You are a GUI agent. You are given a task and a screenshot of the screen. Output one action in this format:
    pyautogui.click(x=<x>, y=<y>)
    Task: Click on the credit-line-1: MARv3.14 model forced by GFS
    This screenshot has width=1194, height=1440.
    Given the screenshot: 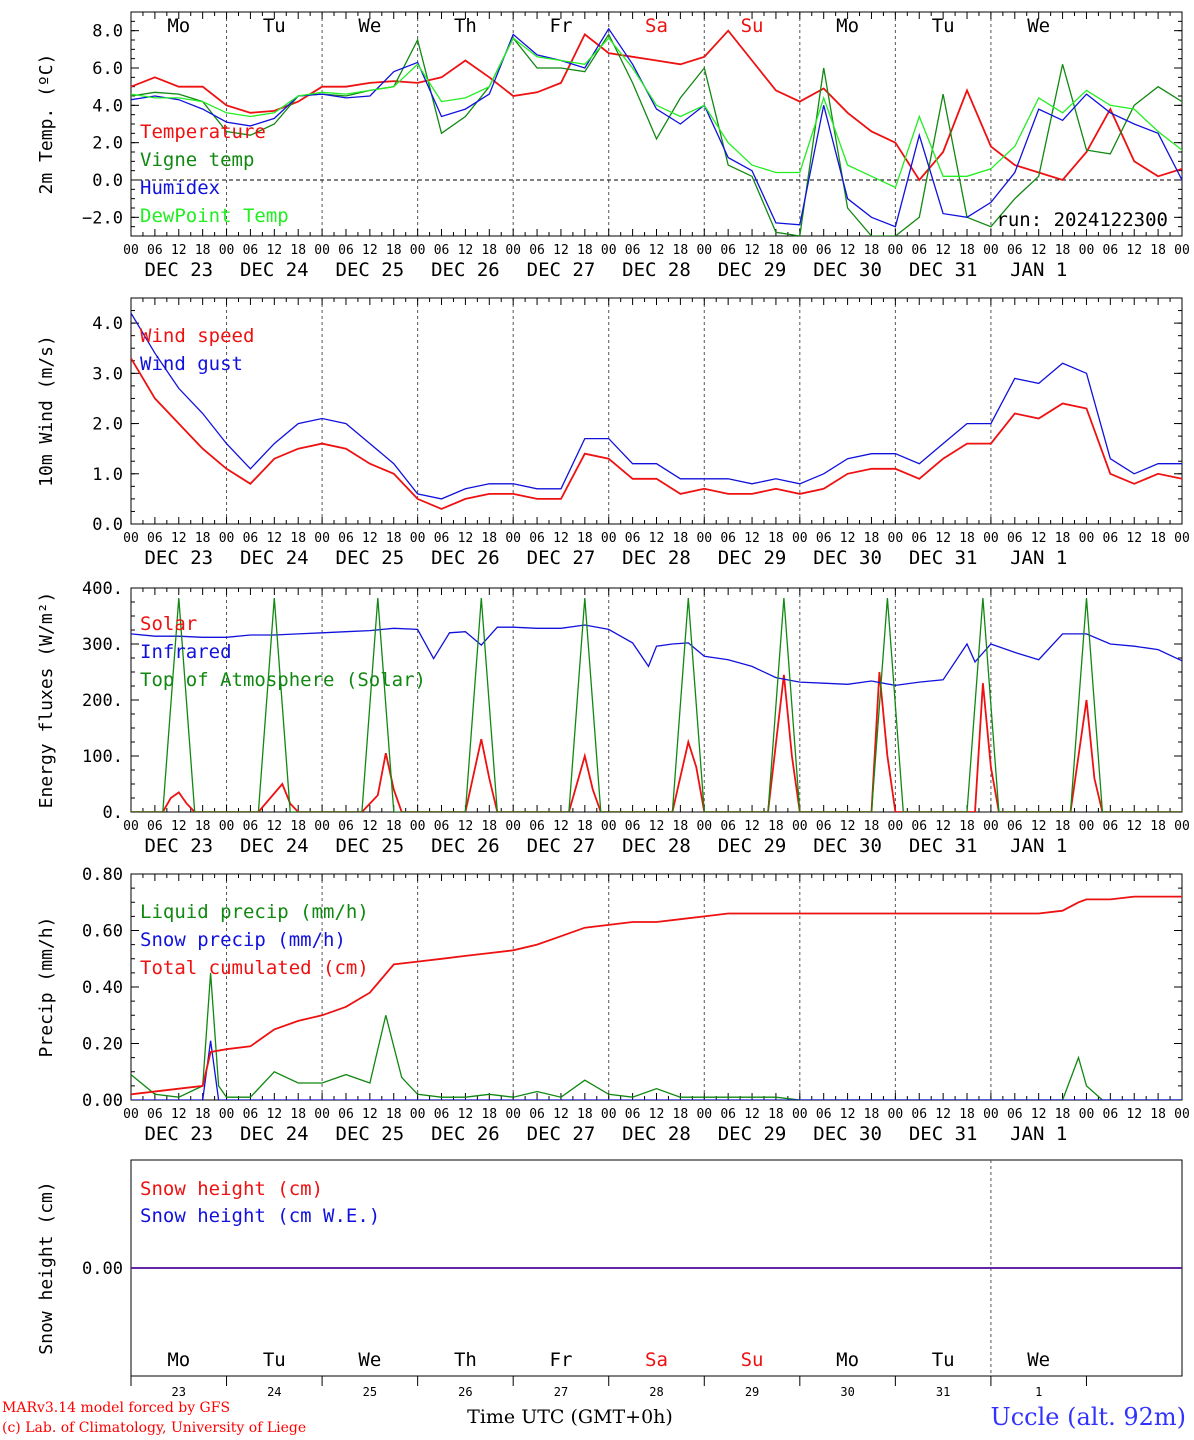 What is the action you would take?
    pyautogui.click(x=116, y=1408)
    